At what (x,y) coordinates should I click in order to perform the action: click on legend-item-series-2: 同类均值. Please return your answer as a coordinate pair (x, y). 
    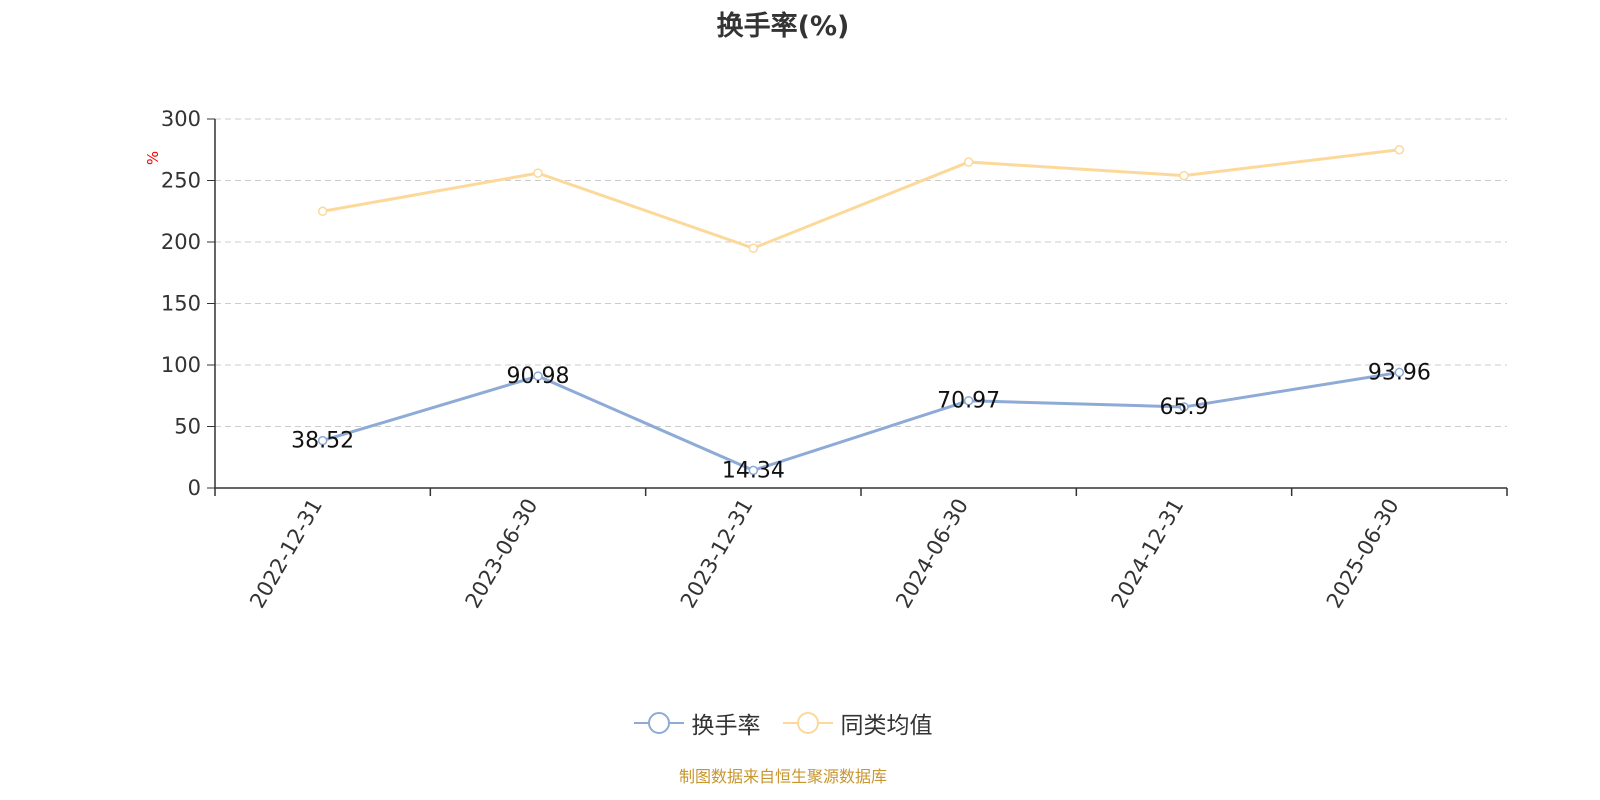
    Looking at the image, I should click on (857, 723).